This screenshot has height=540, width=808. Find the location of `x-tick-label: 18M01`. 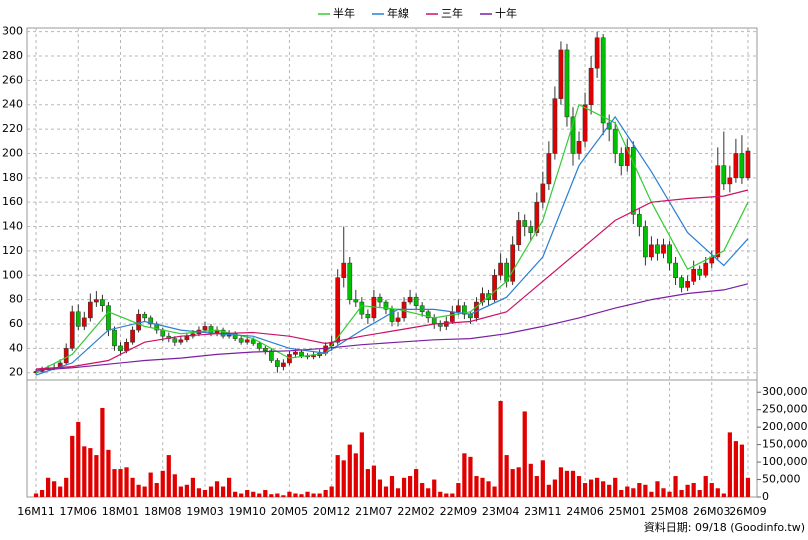

x-tick-label: 18M01 is located at coordinates (121, 511).